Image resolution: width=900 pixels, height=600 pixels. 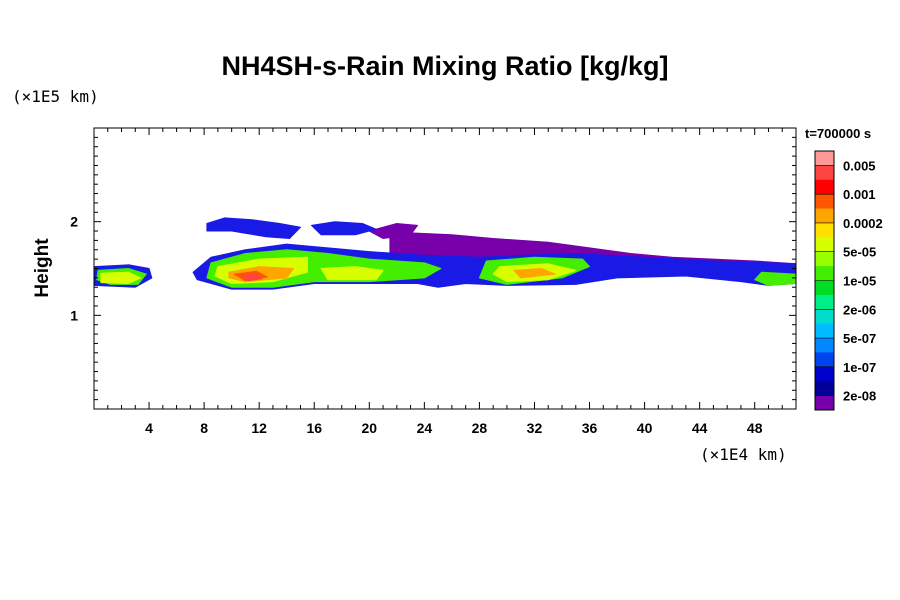 What do you see at coordinates (370, 428) in the screenshot?
I see `x-tick-label: 20` at bounding box center [370, 428].